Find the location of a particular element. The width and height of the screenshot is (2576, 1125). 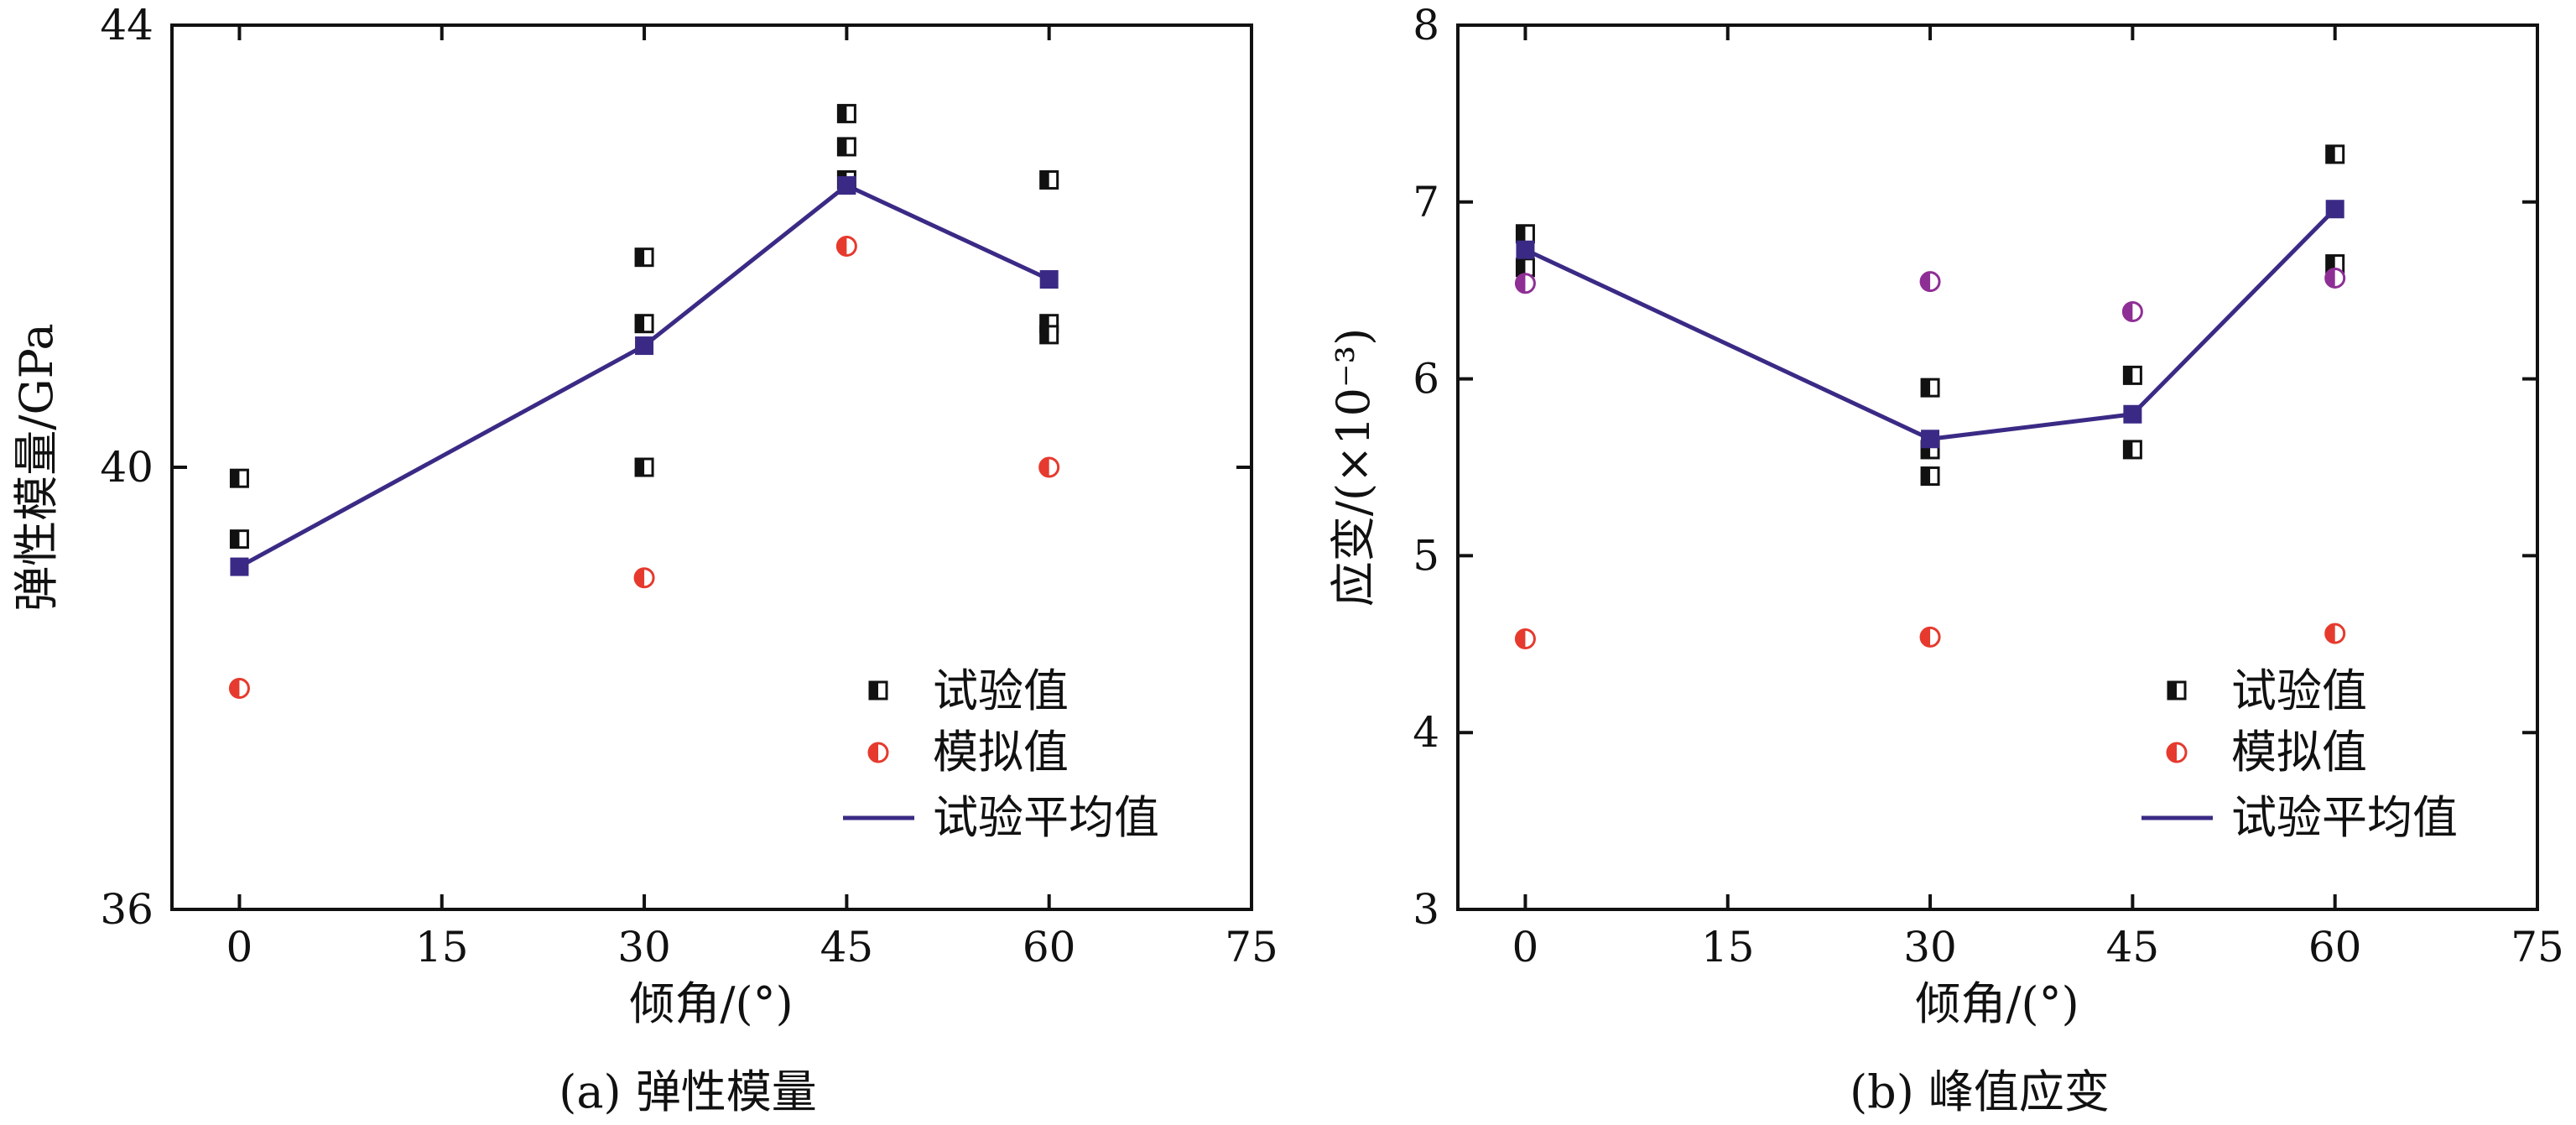

y-tick-label: 36 is located at coordinates (127, 909).